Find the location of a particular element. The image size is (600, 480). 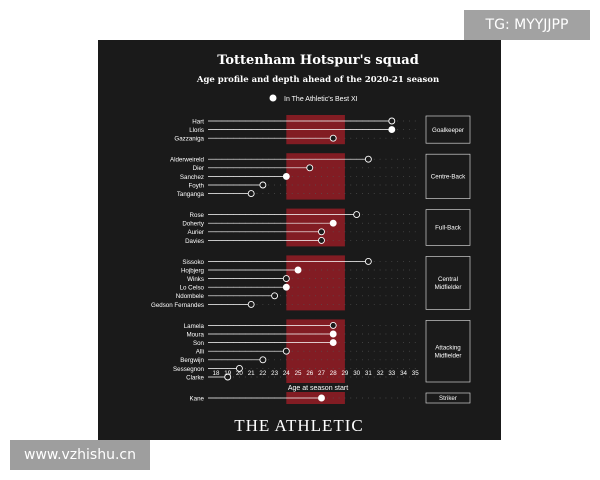

player-name: Alderweireld is located at coordinates (187, 160).